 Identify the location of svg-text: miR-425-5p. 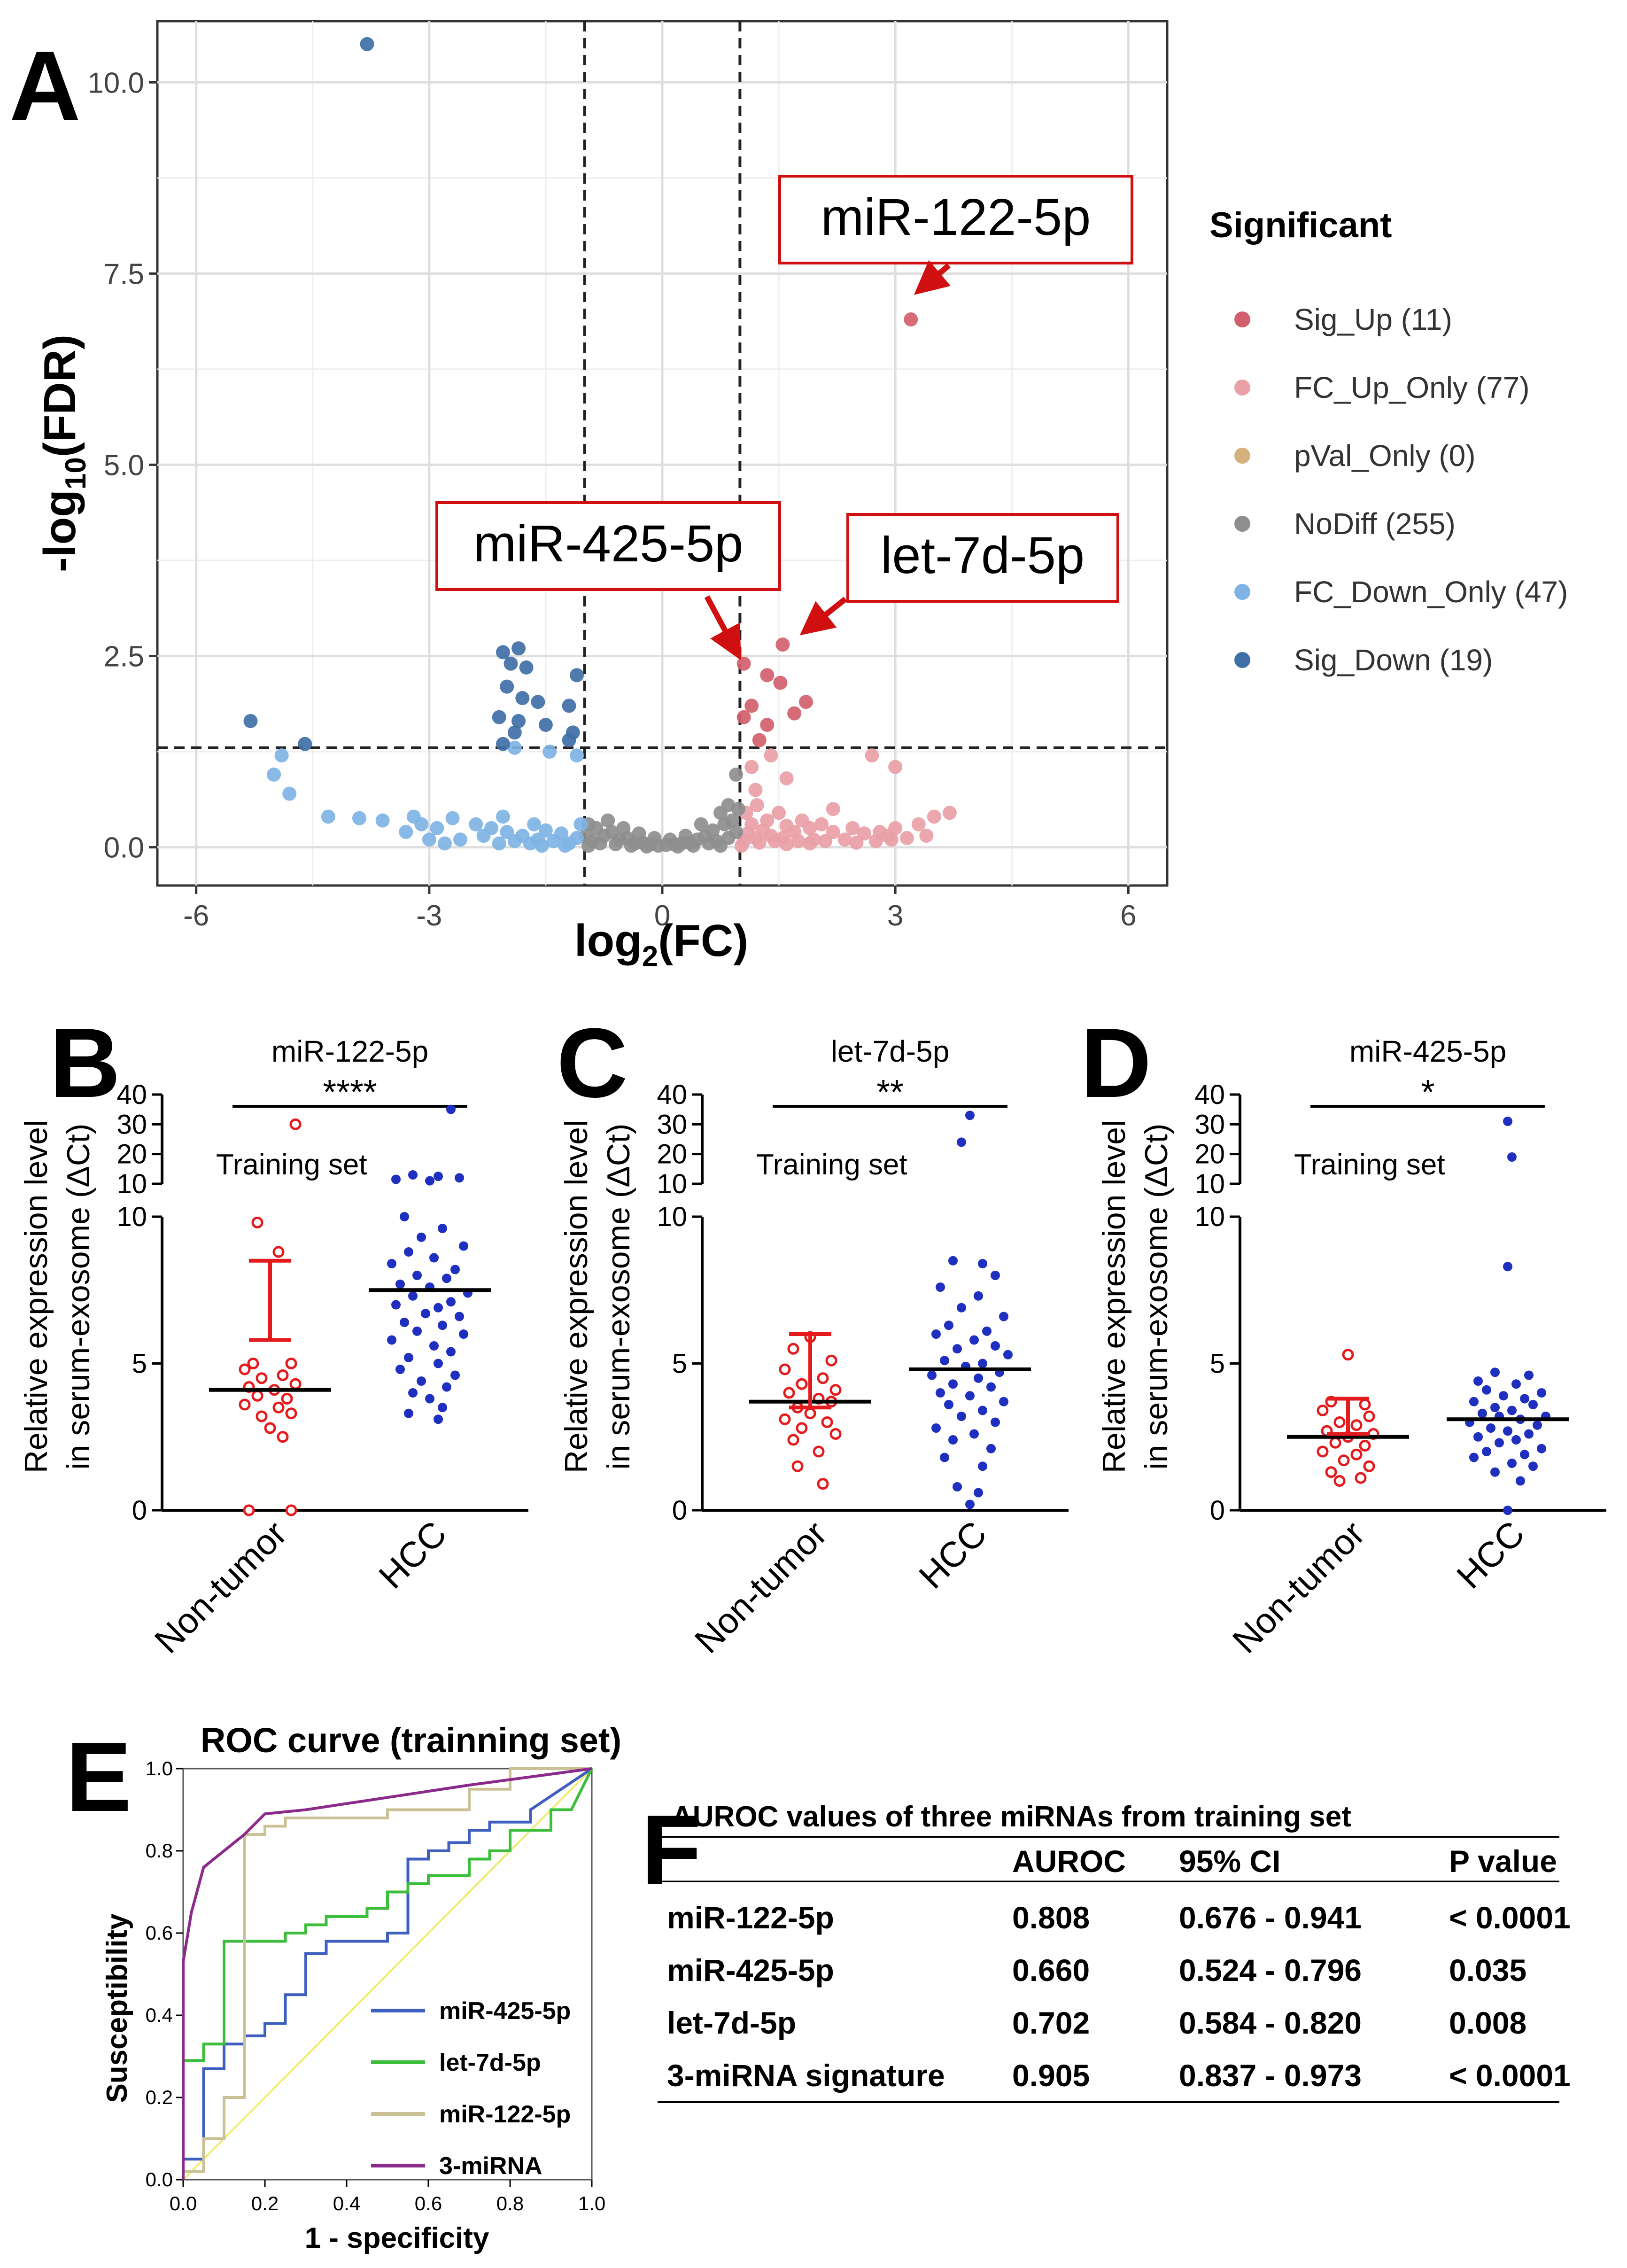
(609, 544).